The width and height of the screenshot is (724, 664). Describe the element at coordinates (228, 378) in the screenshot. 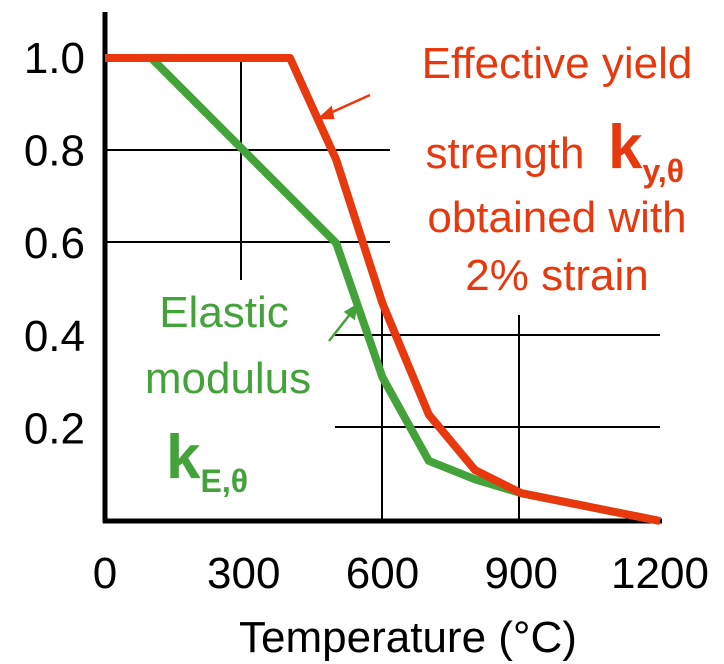

I see `green-annotation-line-2: modulus` at that location.